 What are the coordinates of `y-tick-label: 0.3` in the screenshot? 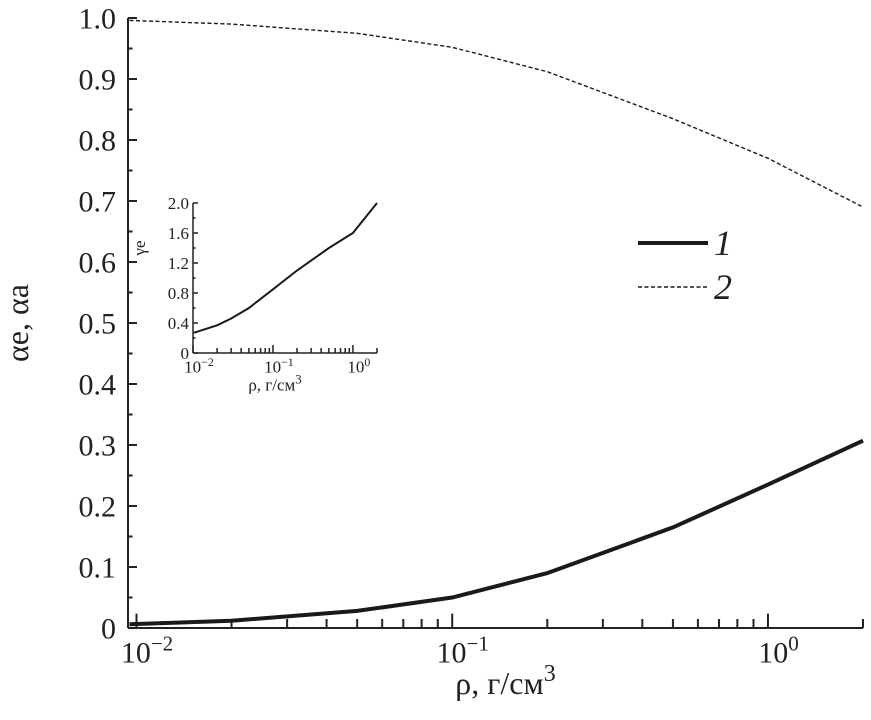 It's located at (98, 446).